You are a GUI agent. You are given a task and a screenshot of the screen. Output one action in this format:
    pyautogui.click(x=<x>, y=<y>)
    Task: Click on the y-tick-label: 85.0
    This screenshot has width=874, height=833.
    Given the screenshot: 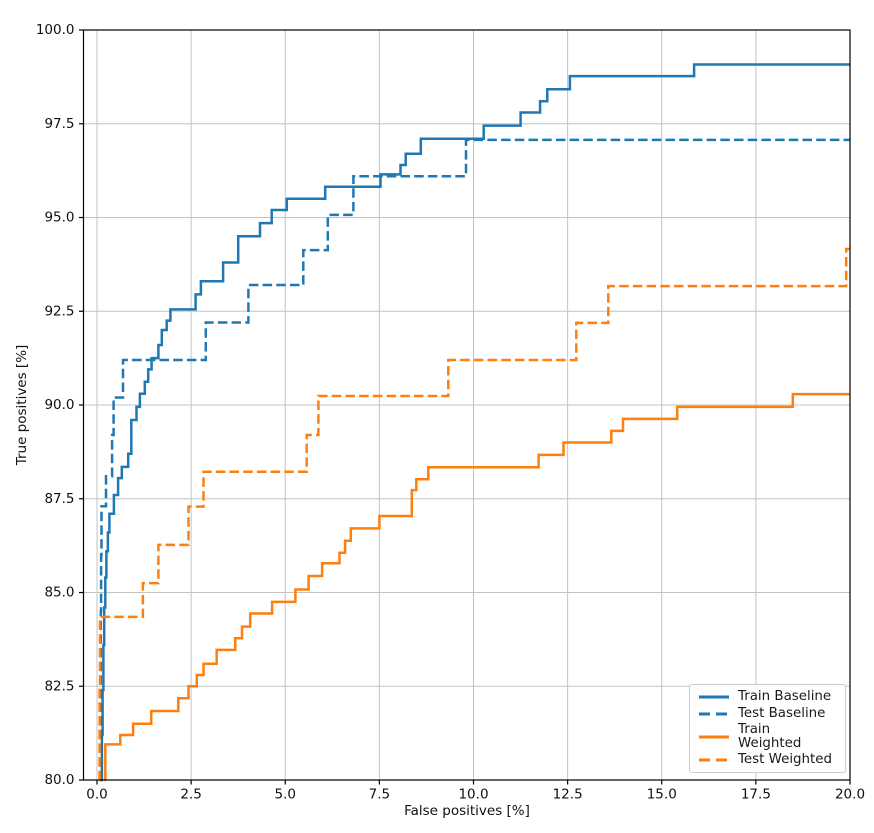 What is the action you would take?
    pyautogui.click(x=59, y=593)
    